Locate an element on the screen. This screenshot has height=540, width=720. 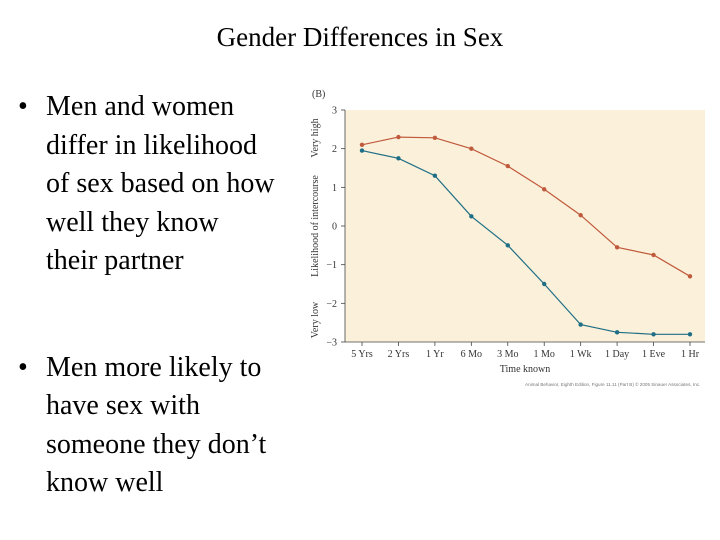
x-tick-label: 2 Yrs is located at coordinates (399, 354).